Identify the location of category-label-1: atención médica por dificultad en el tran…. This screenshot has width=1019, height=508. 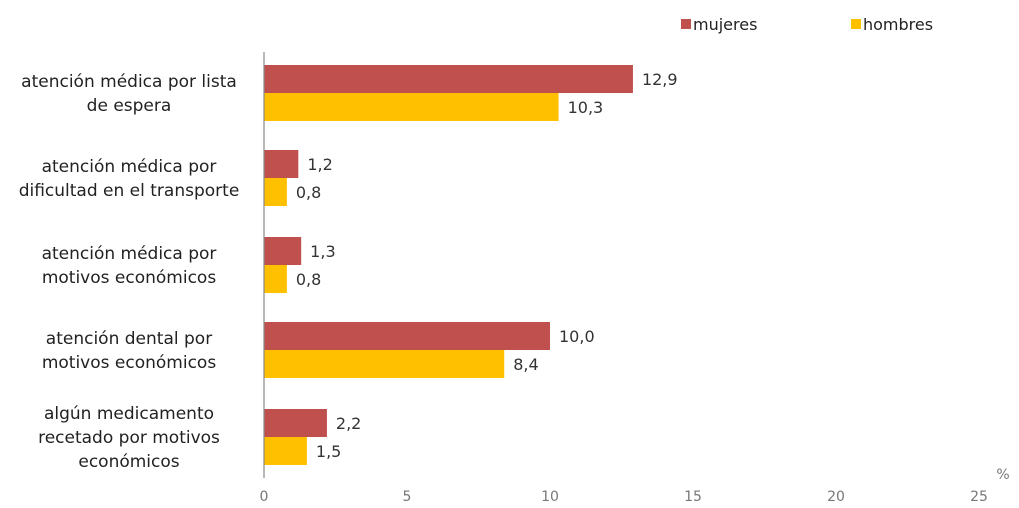
(129, 179).